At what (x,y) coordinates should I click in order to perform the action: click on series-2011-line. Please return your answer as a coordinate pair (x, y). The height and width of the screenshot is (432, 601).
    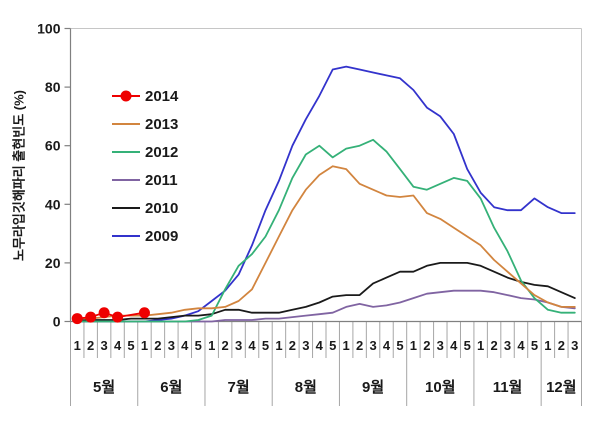
    Looking at the image, I should click on (326, 306).